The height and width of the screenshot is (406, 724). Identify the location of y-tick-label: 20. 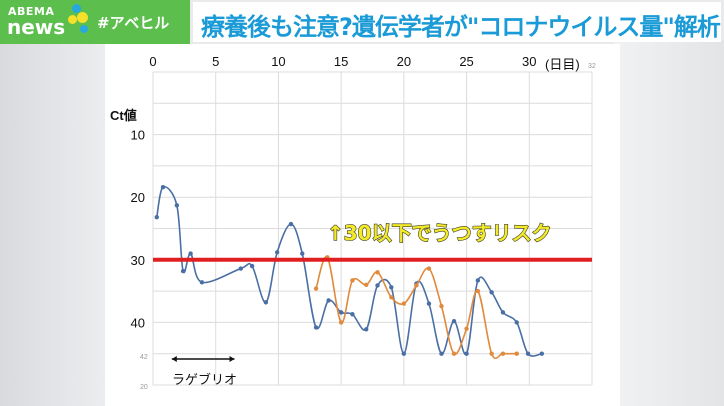
(138, 197).